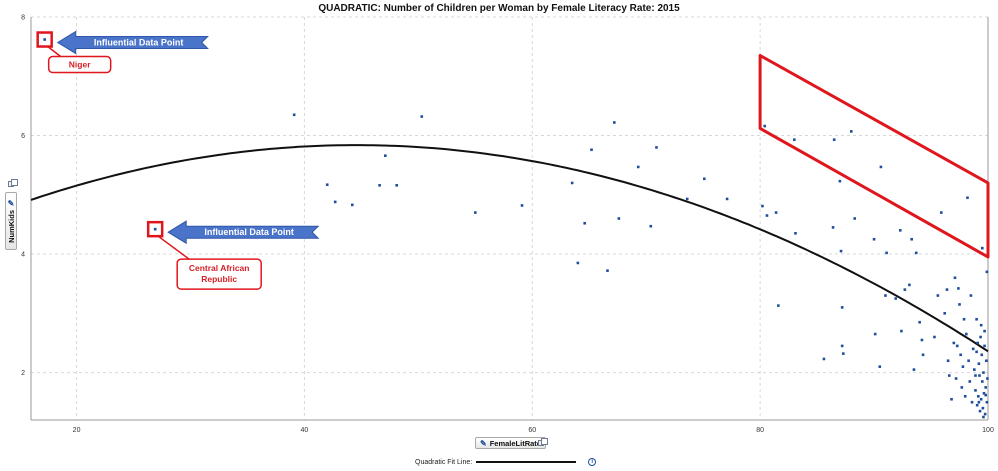  Describe the element at coordinates (77, 430) in the screenshot. I see `x-tick-label: 20` at that location.